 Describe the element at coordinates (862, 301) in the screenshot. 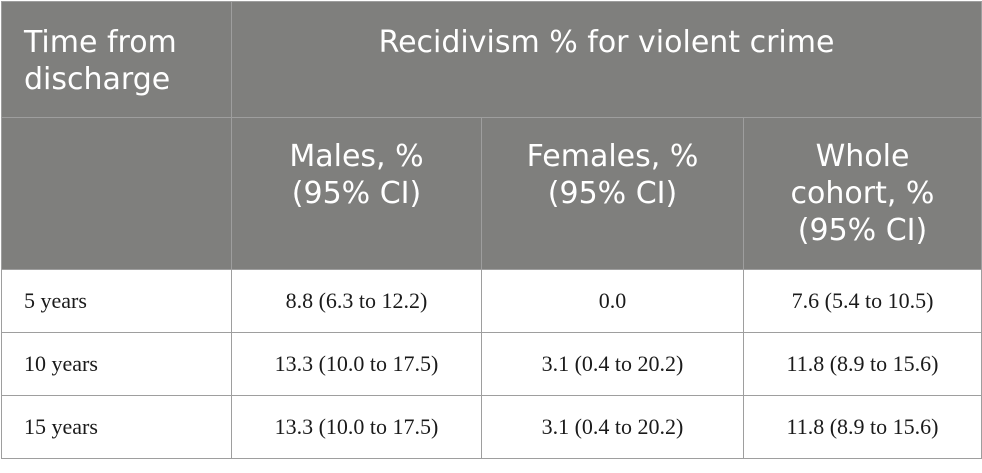

I see `whole-cohort-cell: 7.6 (5.4 to 10.5)` at that location.